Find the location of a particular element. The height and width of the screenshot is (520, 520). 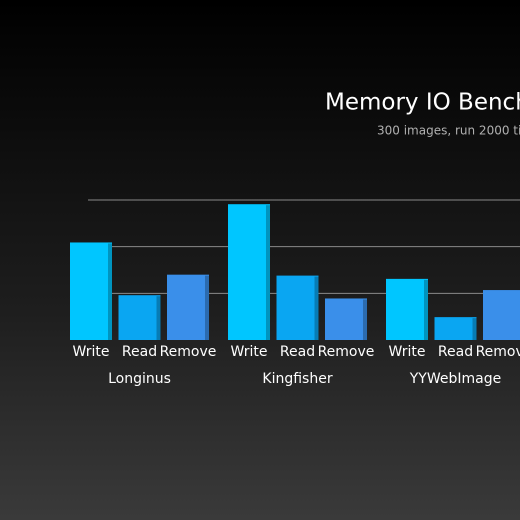

group-label: YYWebImage is located at coordinates (455, 379).